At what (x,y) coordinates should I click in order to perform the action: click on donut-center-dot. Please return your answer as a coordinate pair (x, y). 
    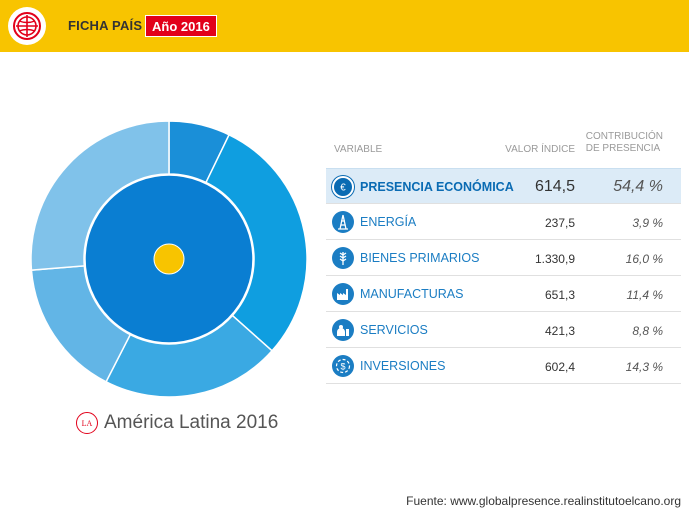
    Looking at the image, I should click on (169, 259).